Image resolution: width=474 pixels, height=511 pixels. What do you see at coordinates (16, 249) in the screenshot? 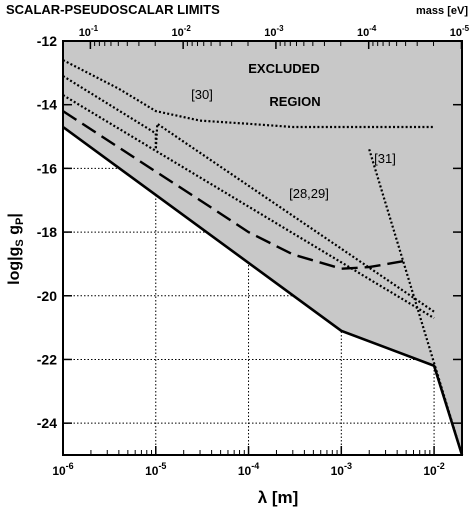
I see `y-axis-label: log|gS gP|` at bounding box center [16, 249].